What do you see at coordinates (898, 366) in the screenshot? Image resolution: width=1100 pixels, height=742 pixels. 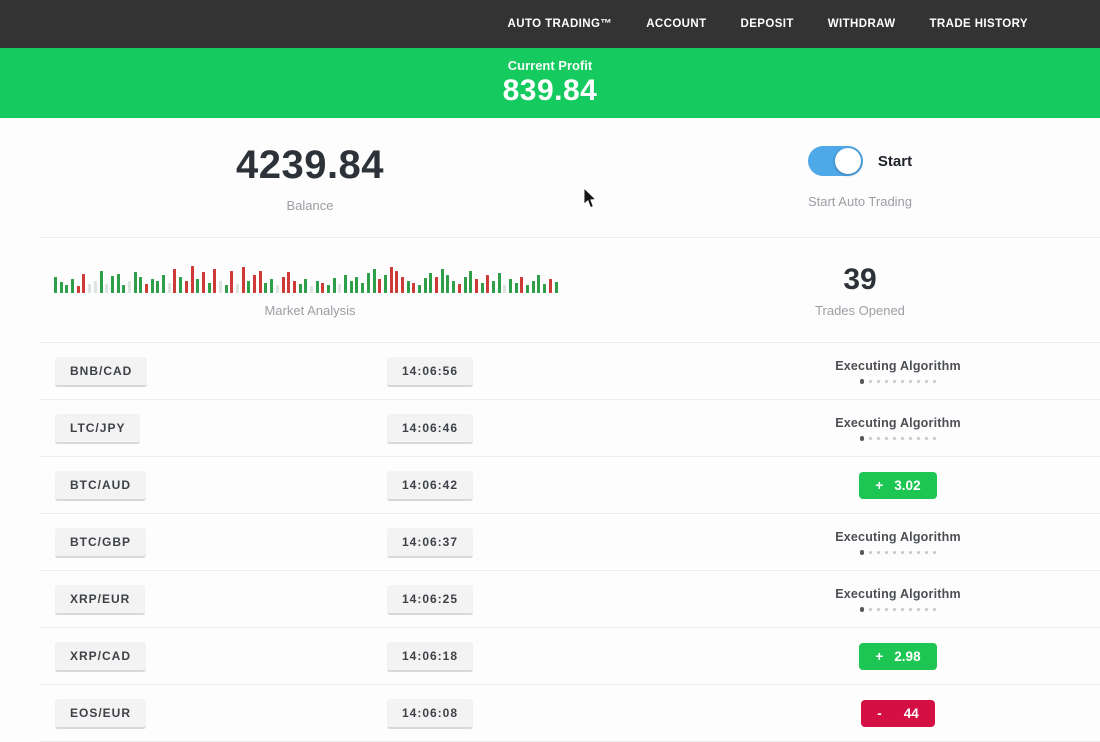 I see `executing-algorithm-label: Executing Algorithm` at bounding box center [898, 366].